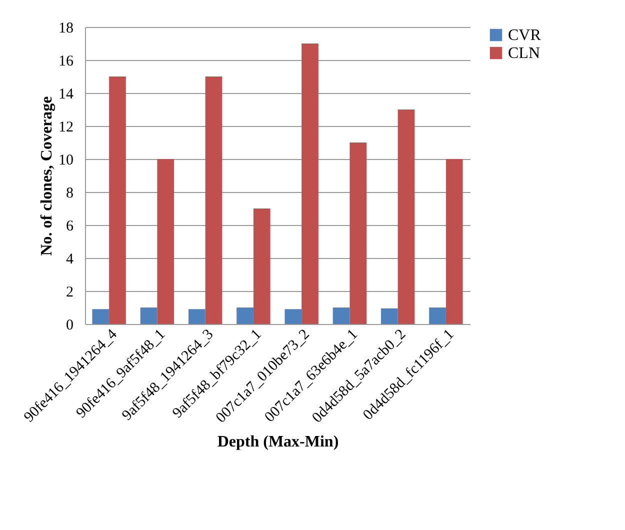  I want to click on y-tick-label: 18, so click(66, 28).